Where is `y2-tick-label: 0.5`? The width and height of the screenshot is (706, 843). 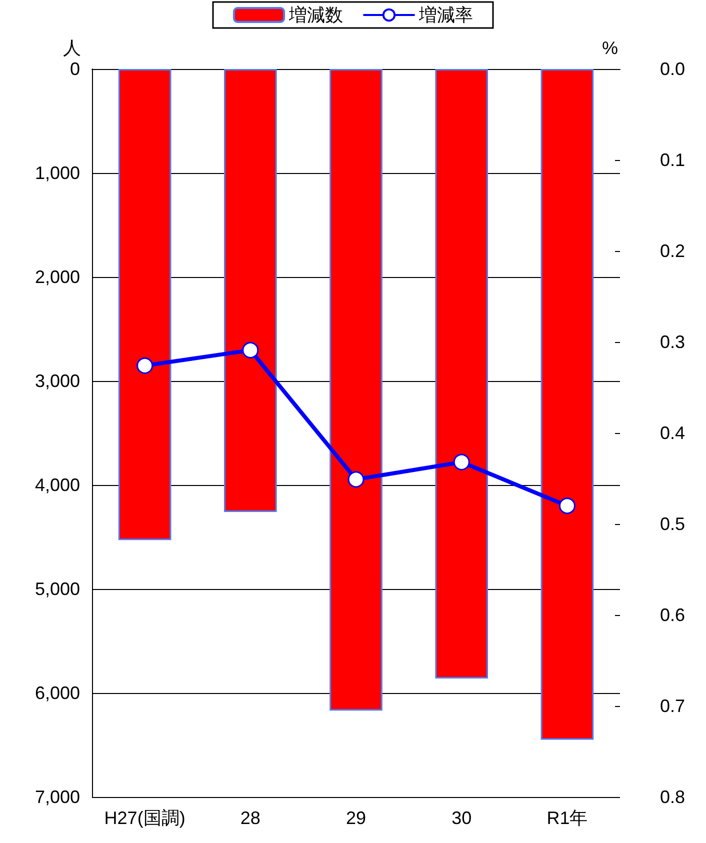 y2-tick-label: 0.5 is located at coordinates (673, 524).